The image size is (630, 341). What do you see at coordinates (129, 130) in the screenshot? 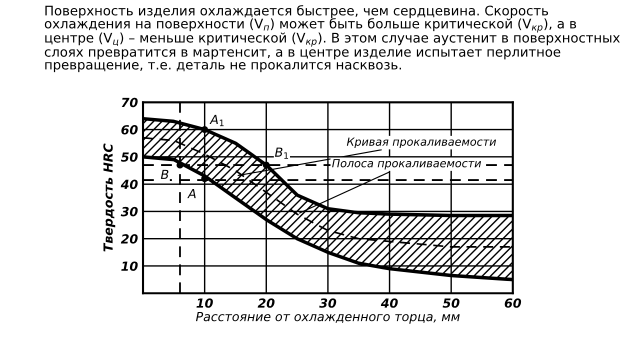
I see `y-tick-label: 60` at bounding box center [129, 130].